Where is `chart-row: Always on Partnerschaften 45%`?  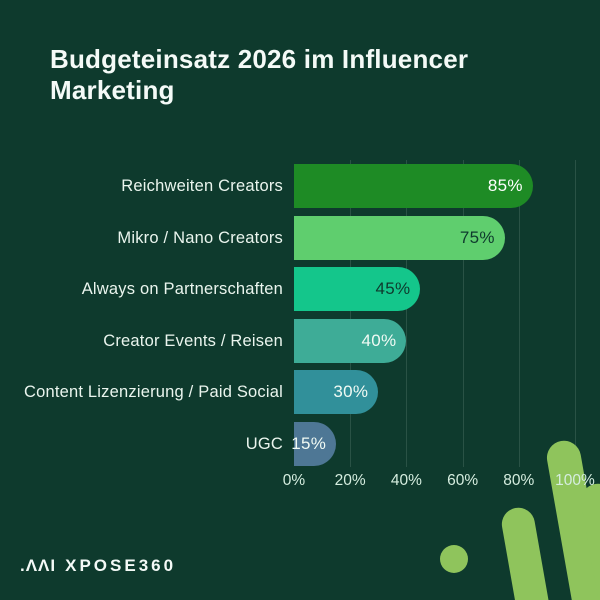 chart-row: Always on Partnerschaften 45% is located at coordinates (300, 289).